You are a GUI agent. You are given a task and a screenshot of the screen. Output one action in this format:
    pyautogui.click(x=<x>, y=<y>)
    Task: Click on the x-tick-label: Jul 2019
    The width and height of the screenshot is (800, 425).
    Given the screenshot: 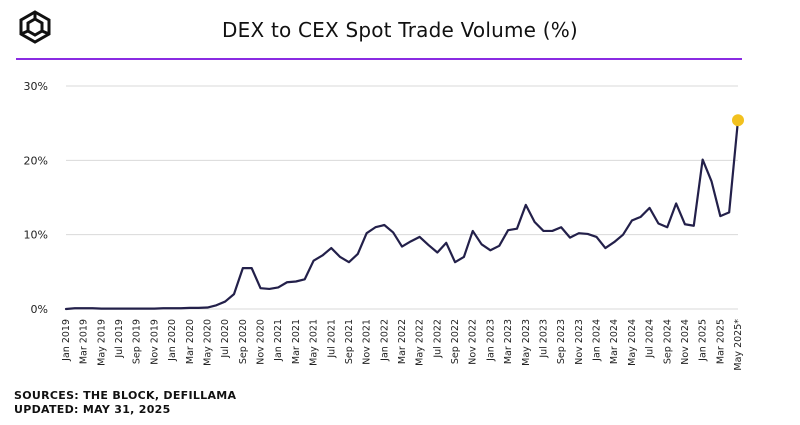 What is the action you would take?
    pyautogui.click(x=119, y=339)
    